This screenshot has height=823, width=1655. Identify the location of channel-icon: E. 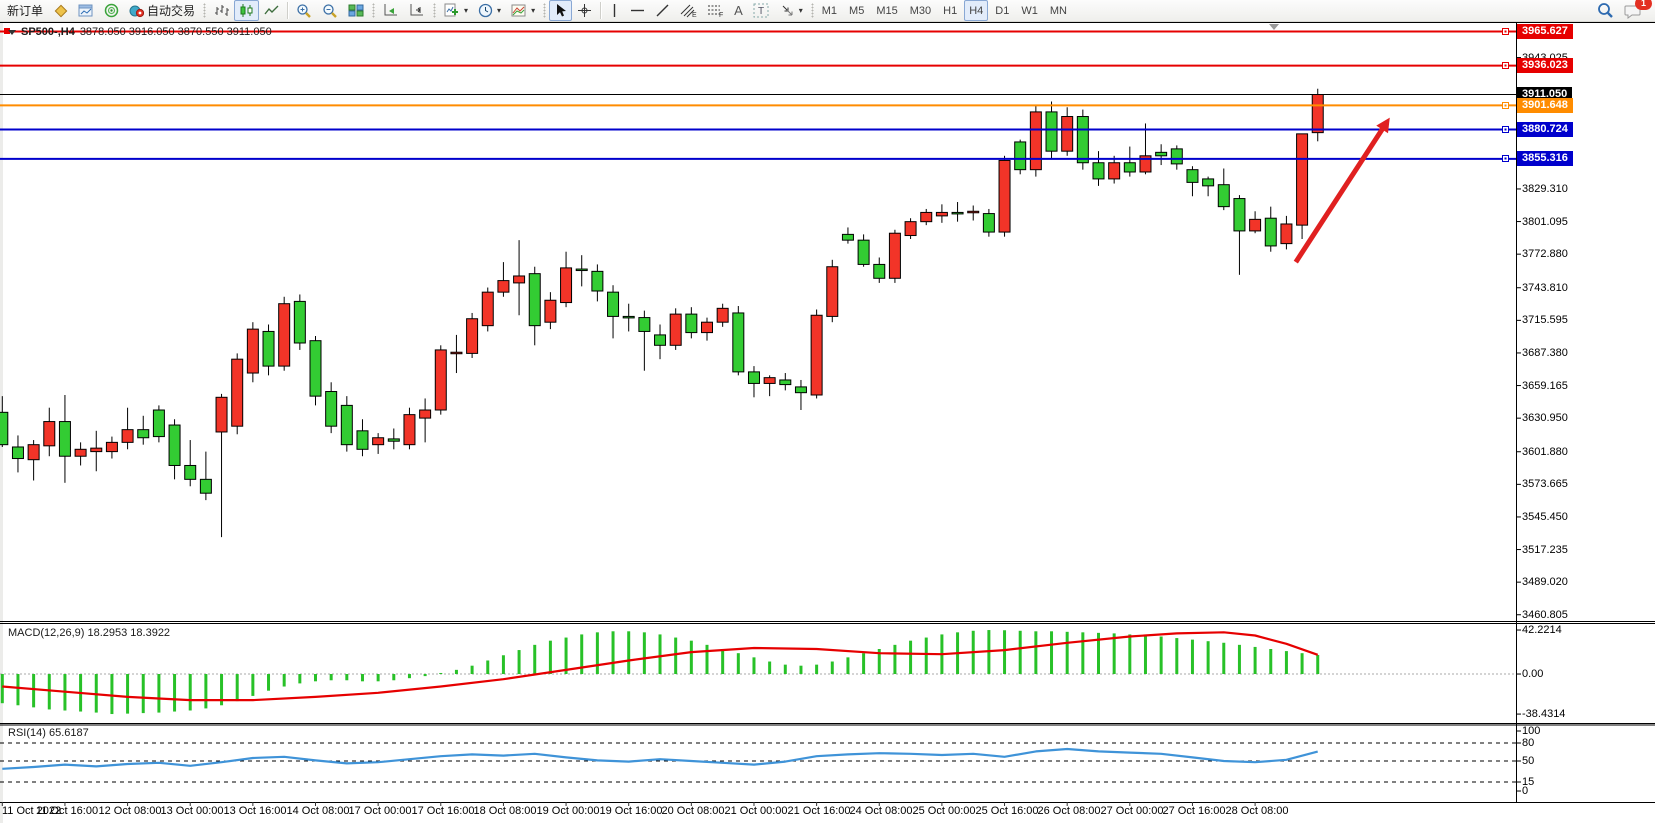
(688, 11).